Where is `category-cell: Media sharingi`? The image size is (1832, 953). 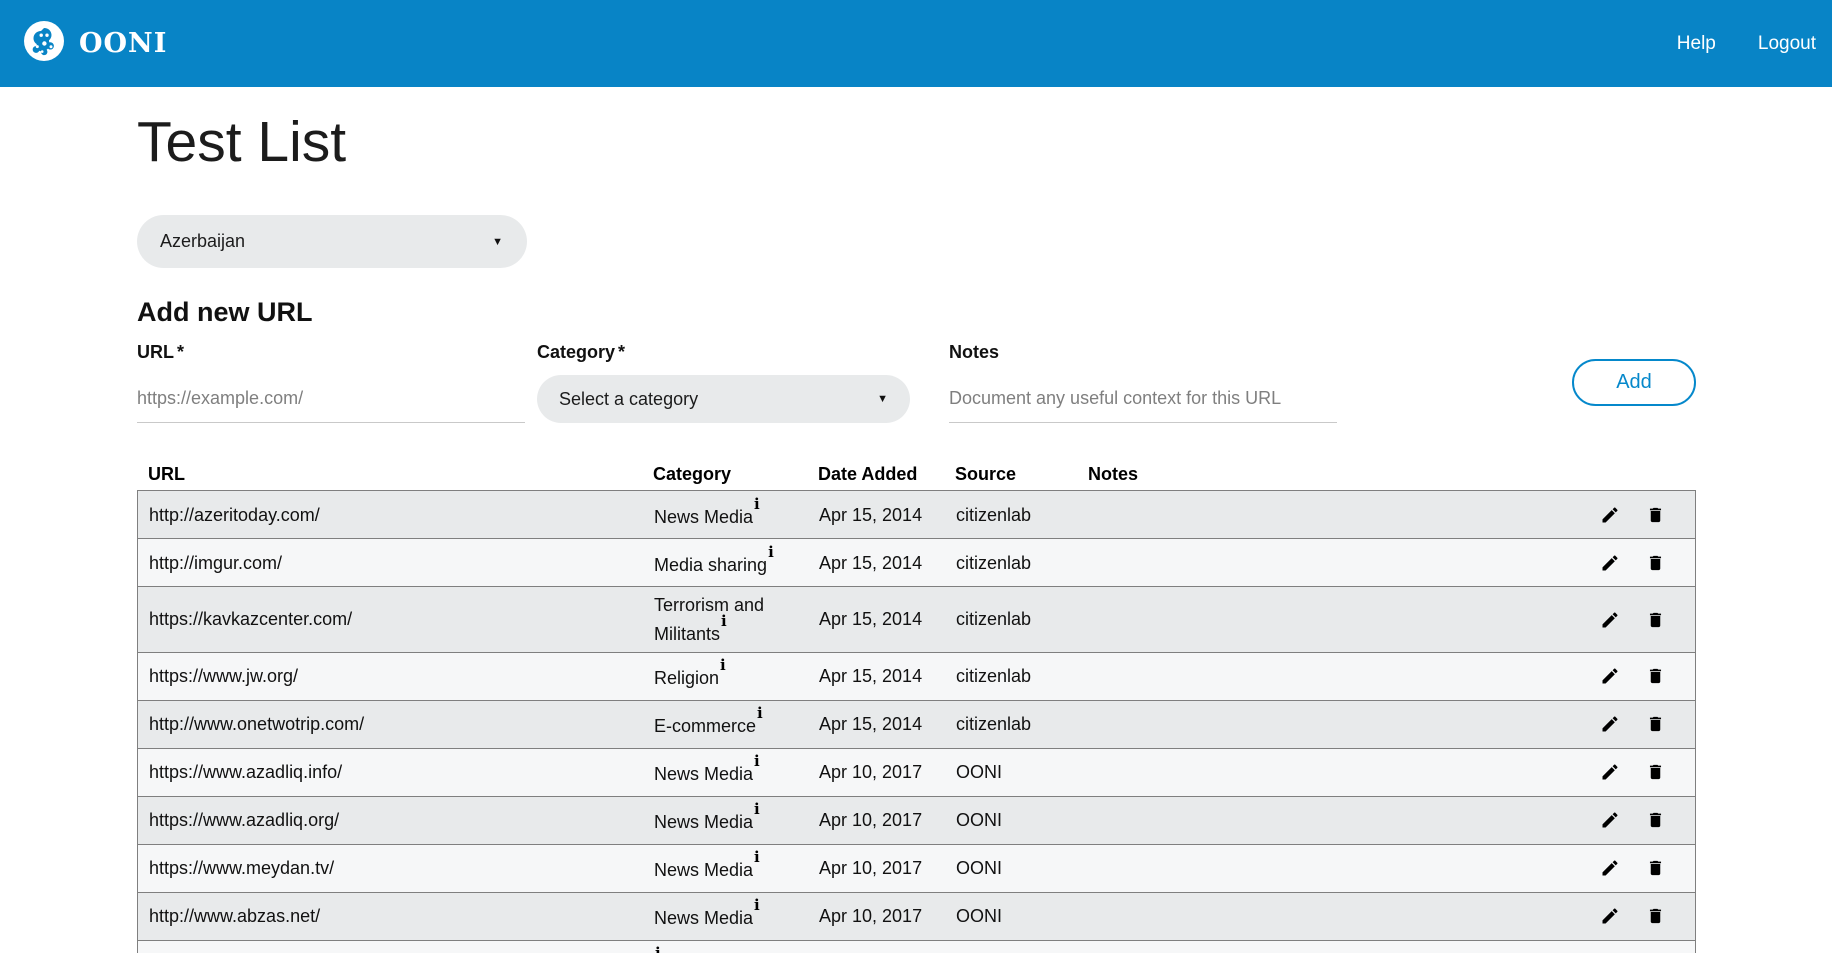 category-cell: Media sharingi is located at coordinates (714, 558).